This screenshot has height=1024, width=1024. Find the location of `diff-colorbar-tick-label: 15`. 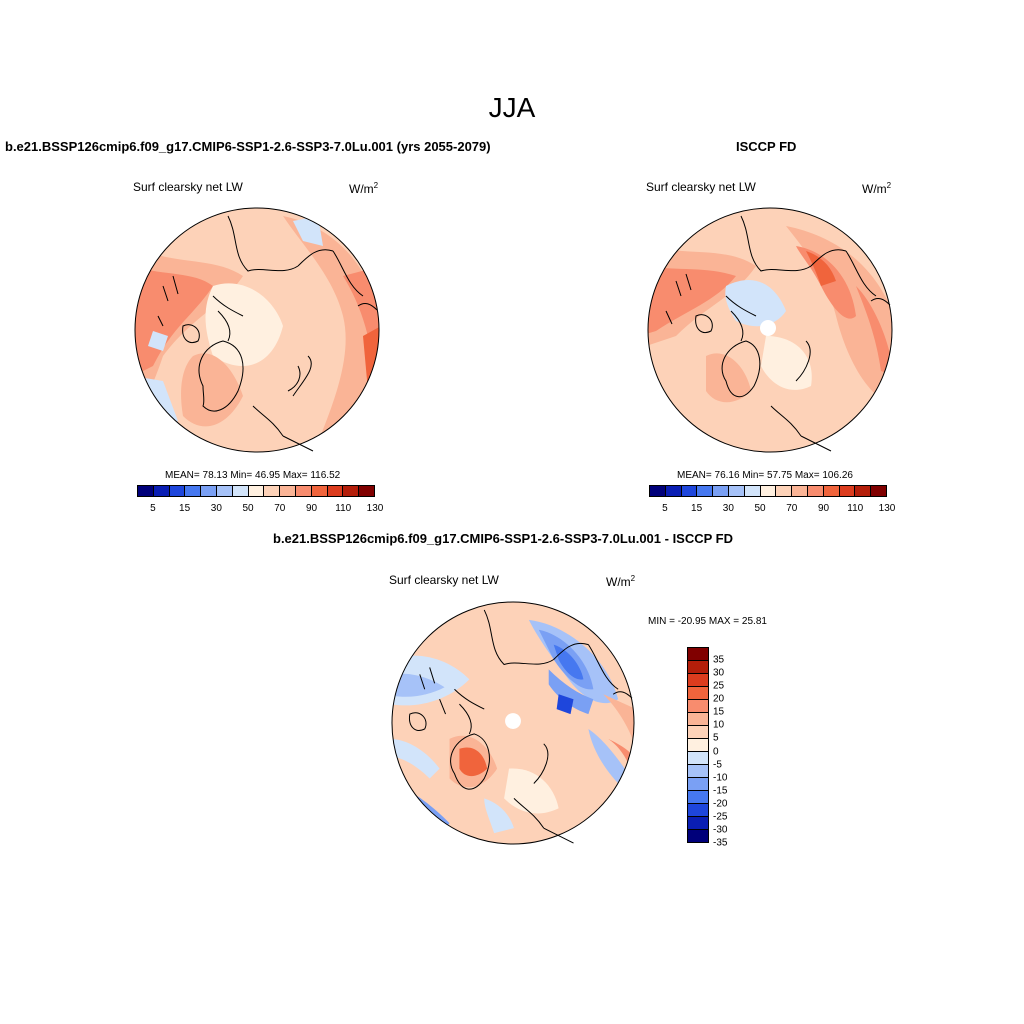

diff-colorbar-tick-label: 15 is located at coordinates (719, 712).